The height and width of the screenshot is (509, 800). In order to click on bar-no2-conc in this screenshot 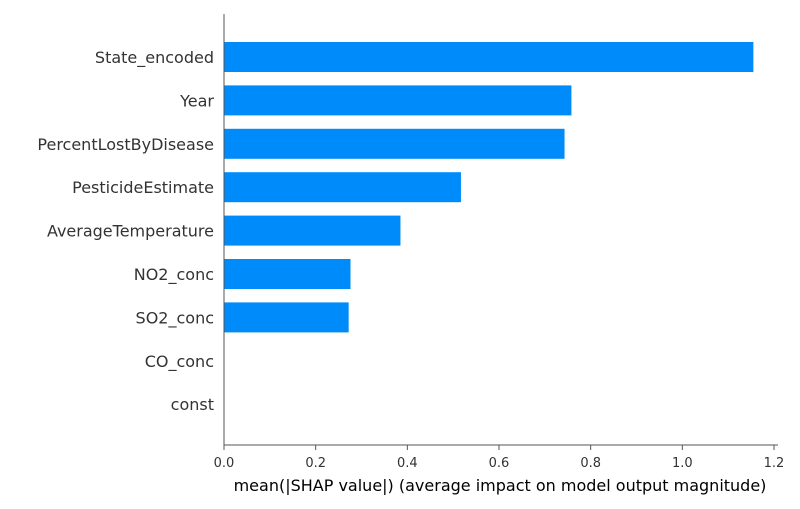, I will do `click(287, 274)`.